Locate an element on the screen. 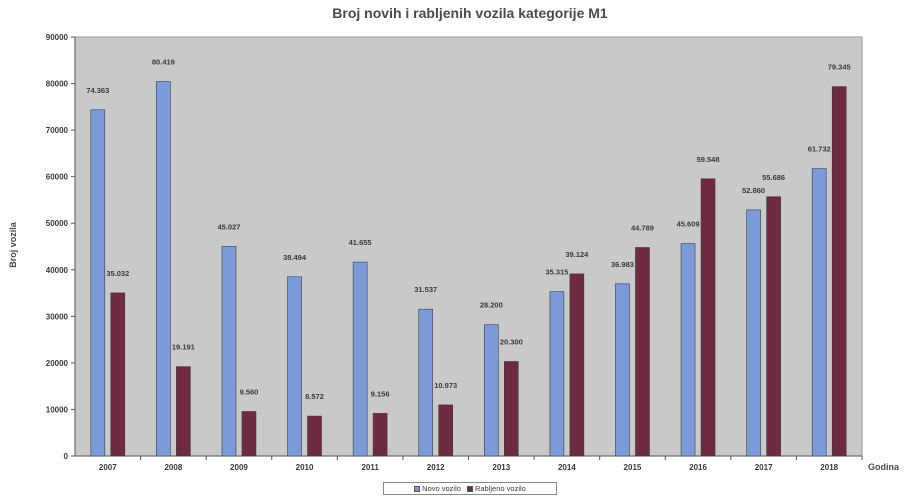 The width and height of the screenshot is (911, 497). x-tick-label: 2015 is located at coordinates (633, 467).